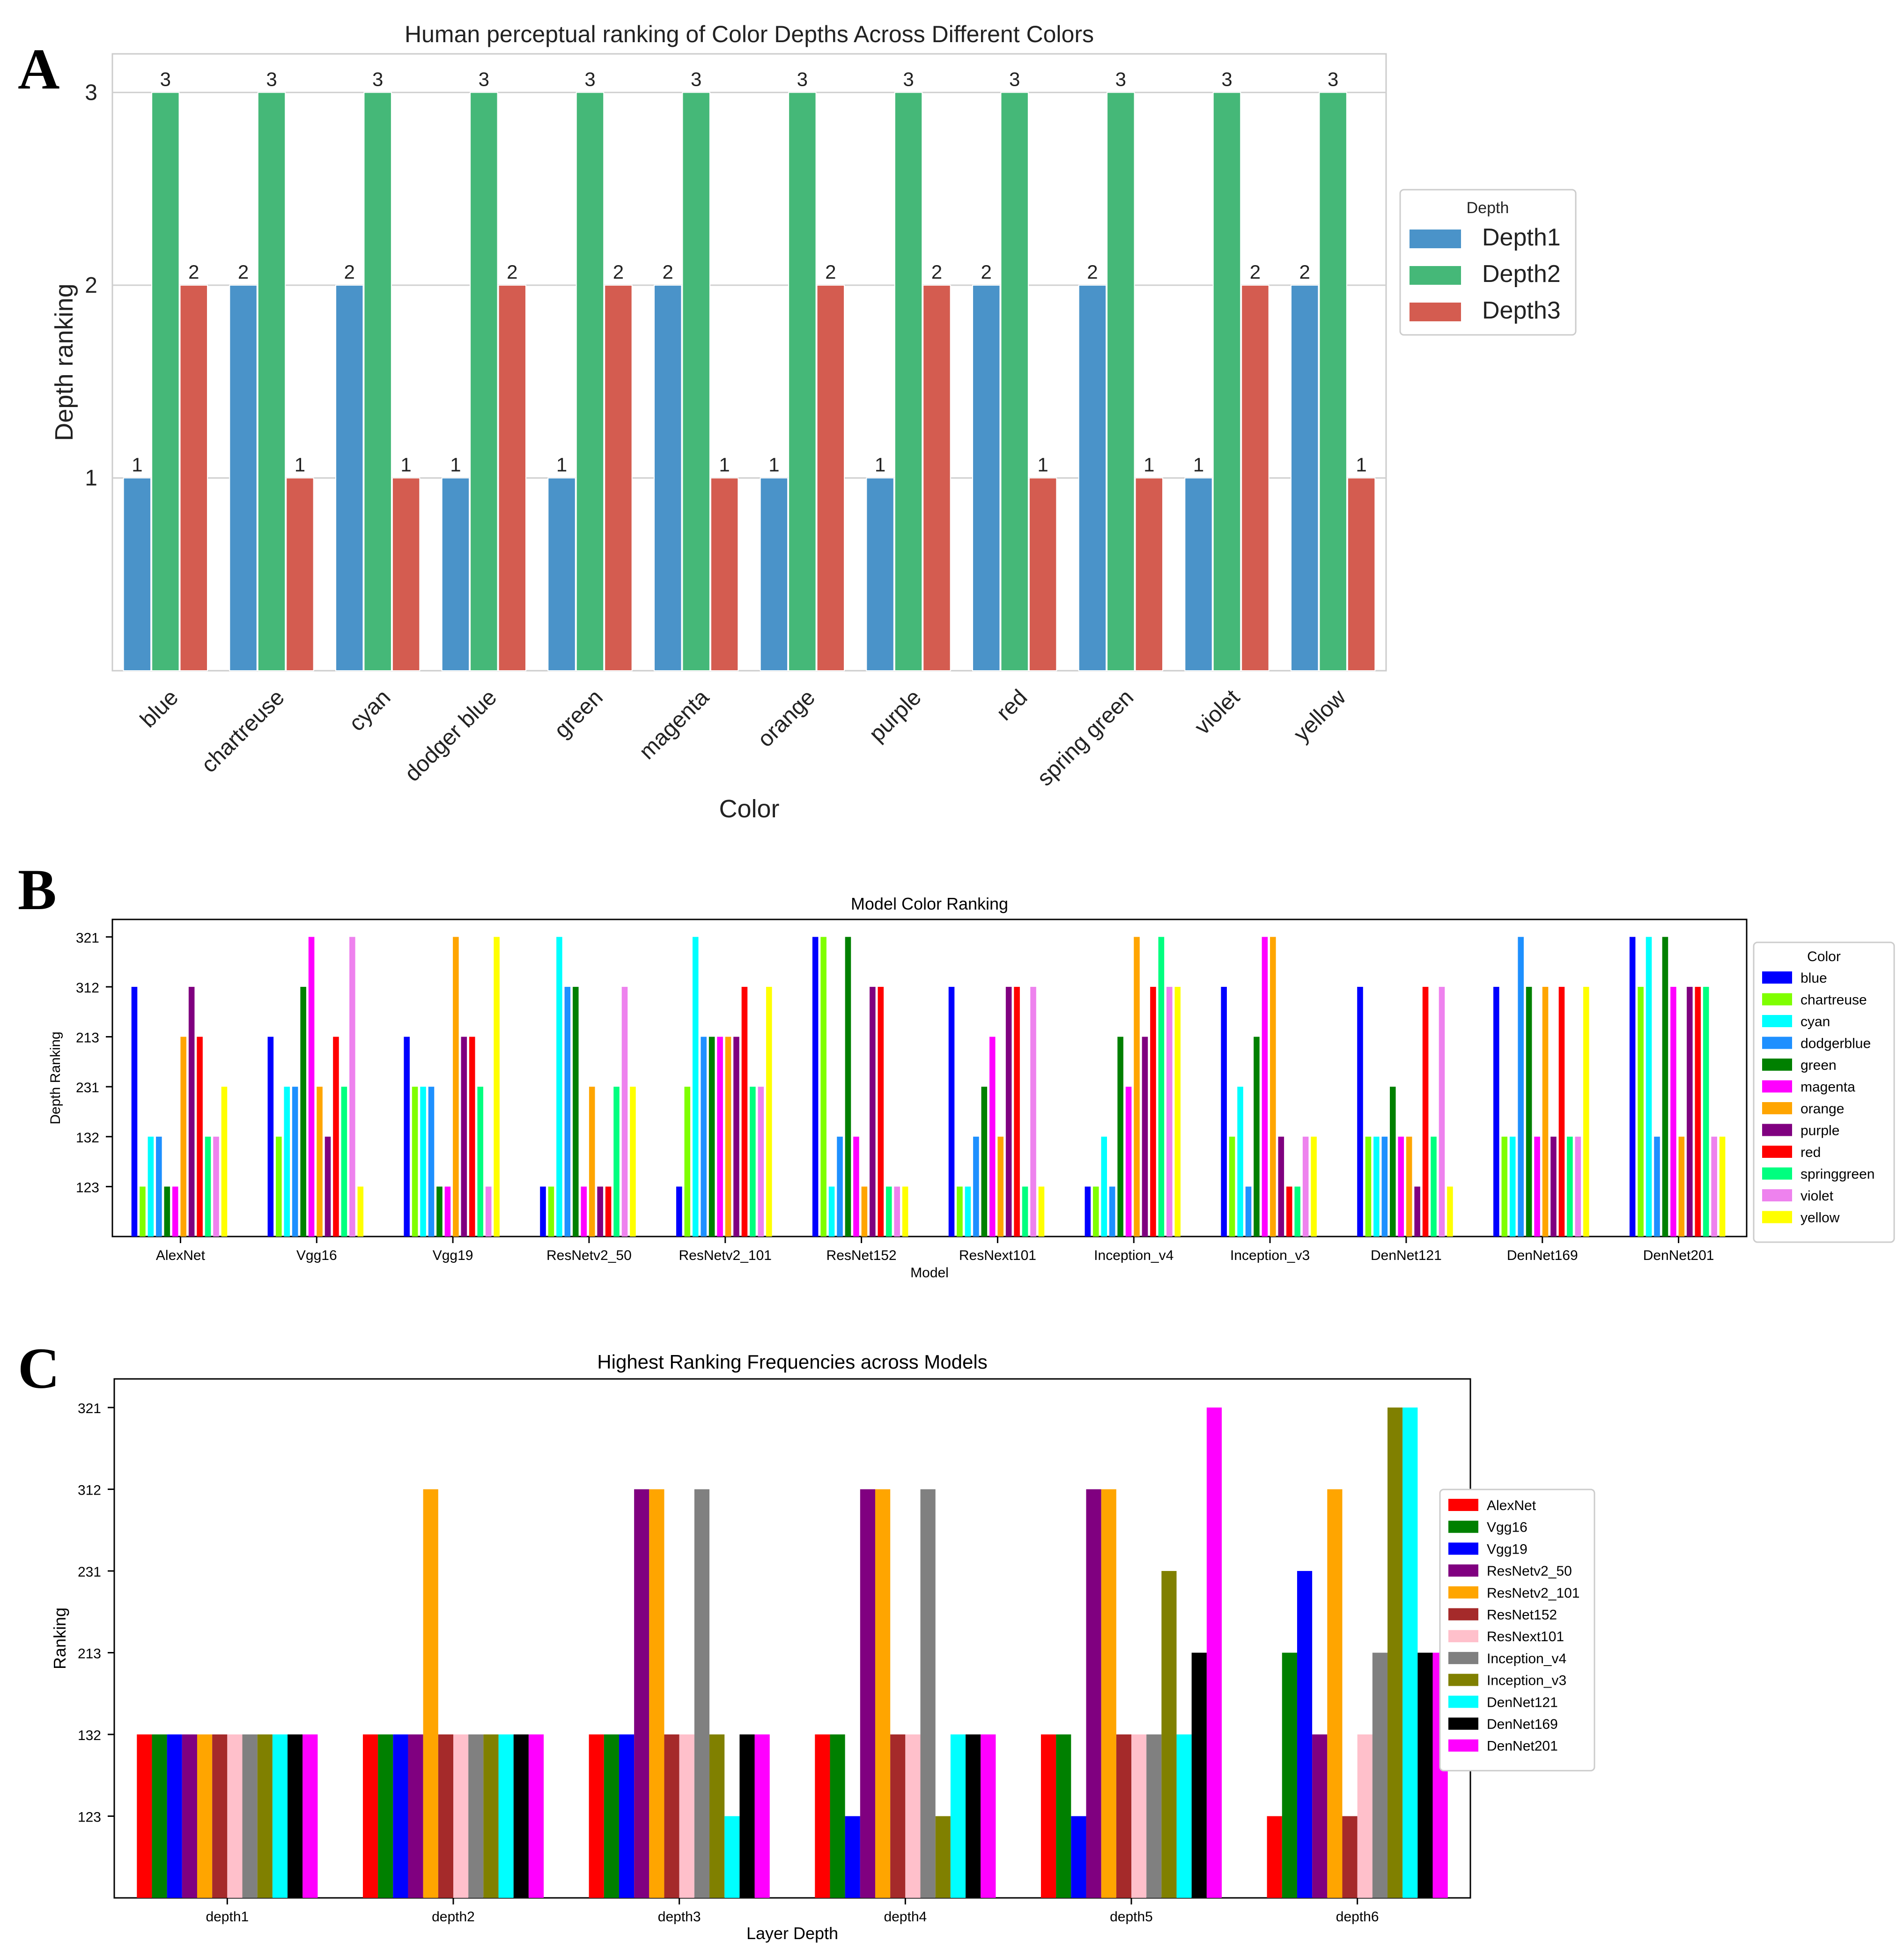 This screenshot has height=1948, width=1904. What do you see at coordinates (1777, 1130) in the screenshot?
I see `chart-b-legend-swatch-purple` at bounding box center [1777, 1130].